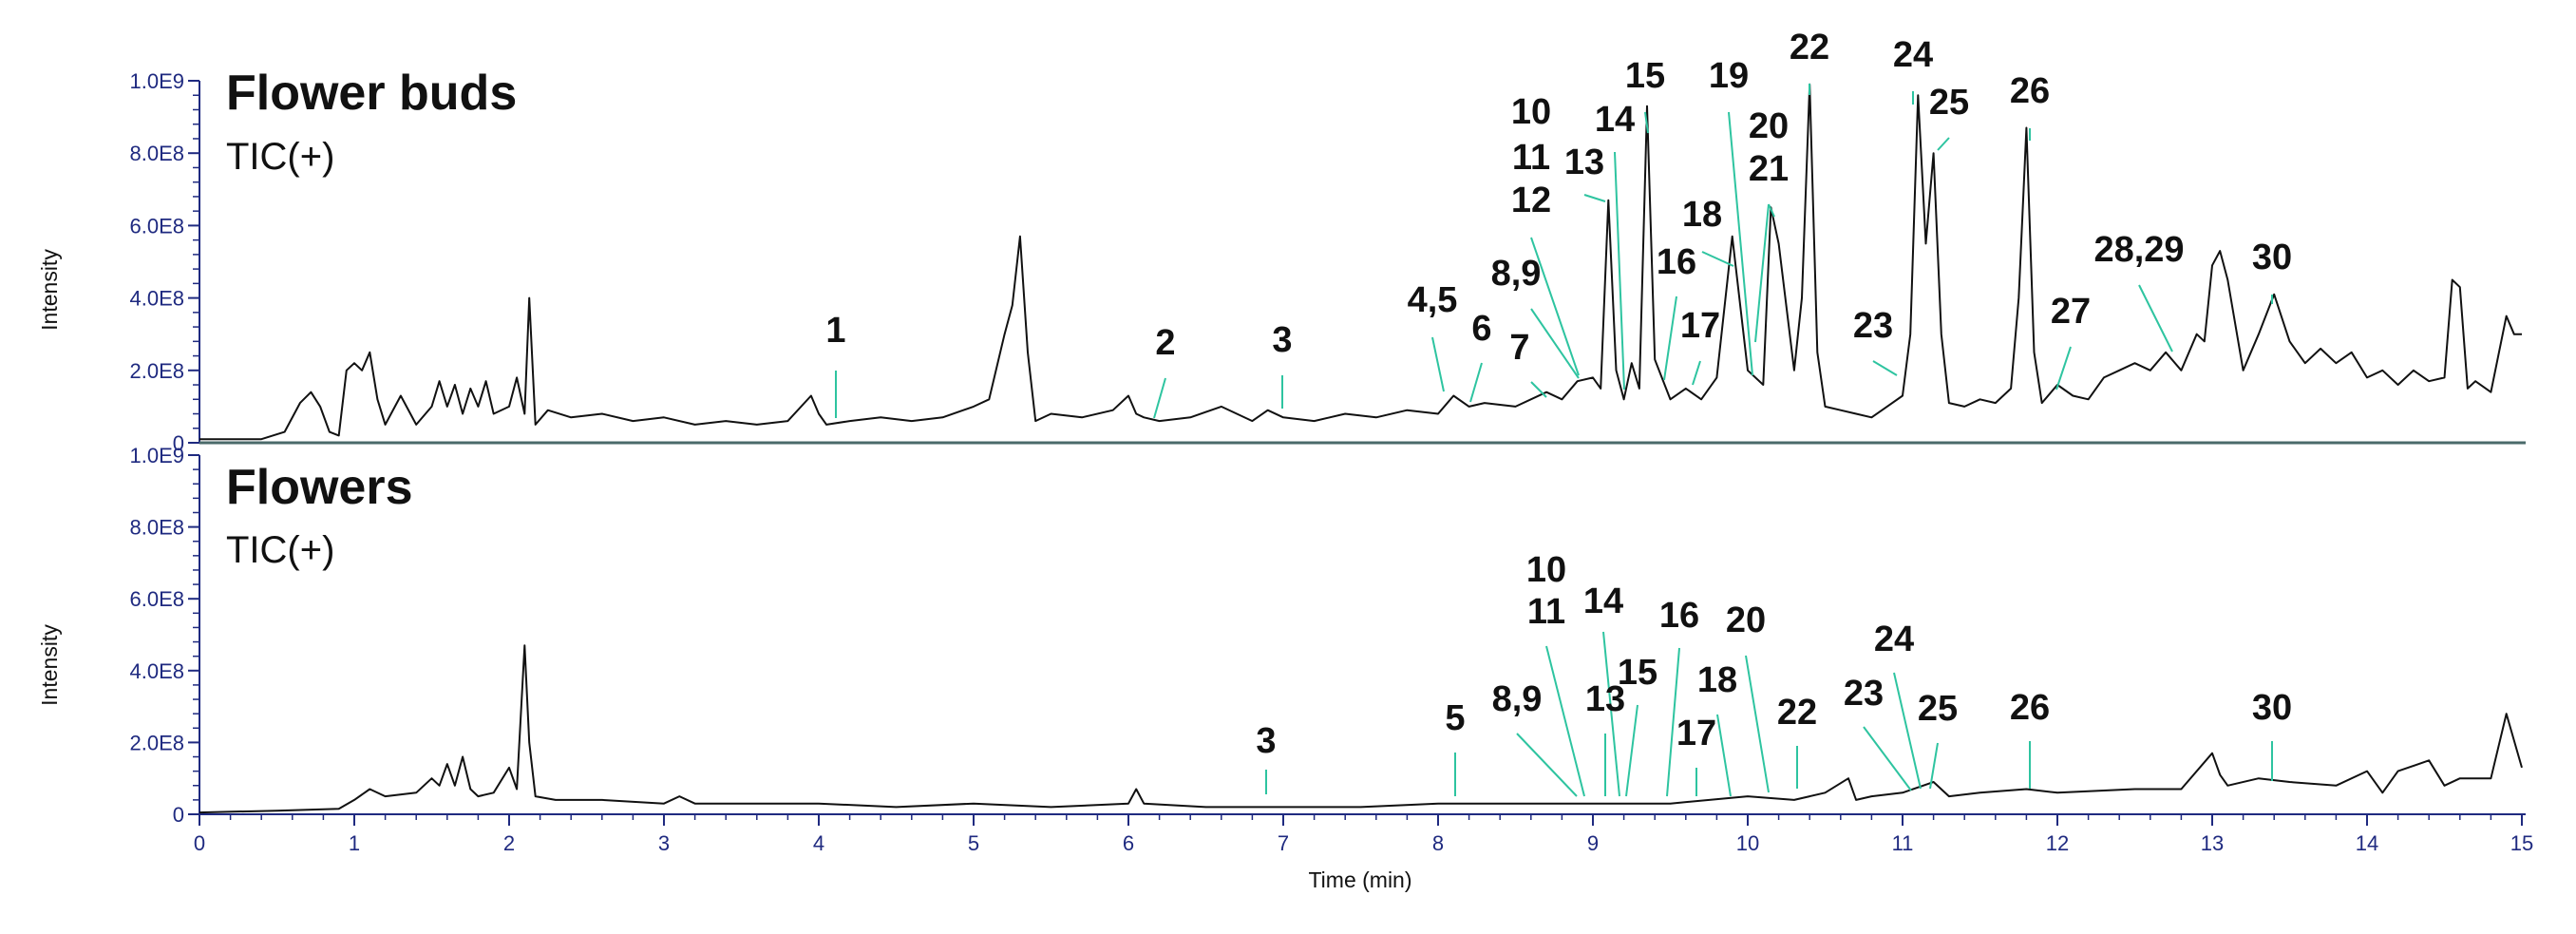 The height and width of the screenshot is (934, 2576). I want to click on peak-label: 26, so click(2030, 708).